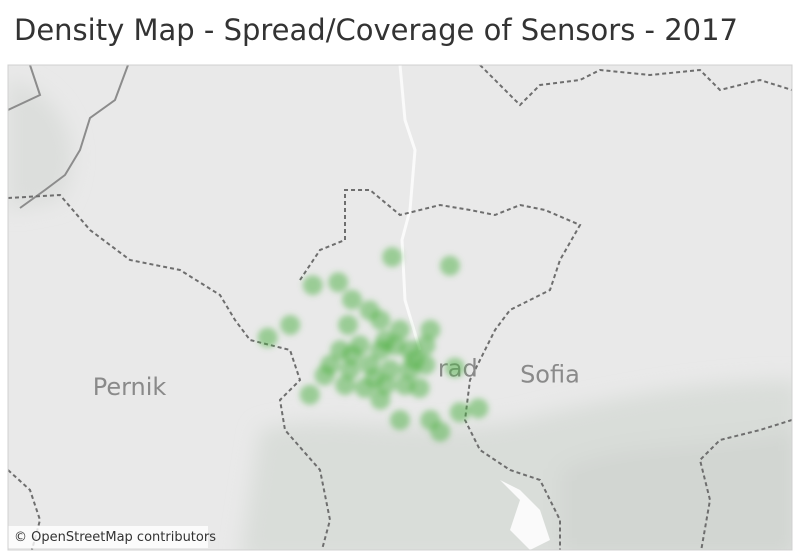  What do you see at coordinates (525, 515) in the screenshot?
I see `lake` at bounding box center [525, 515].